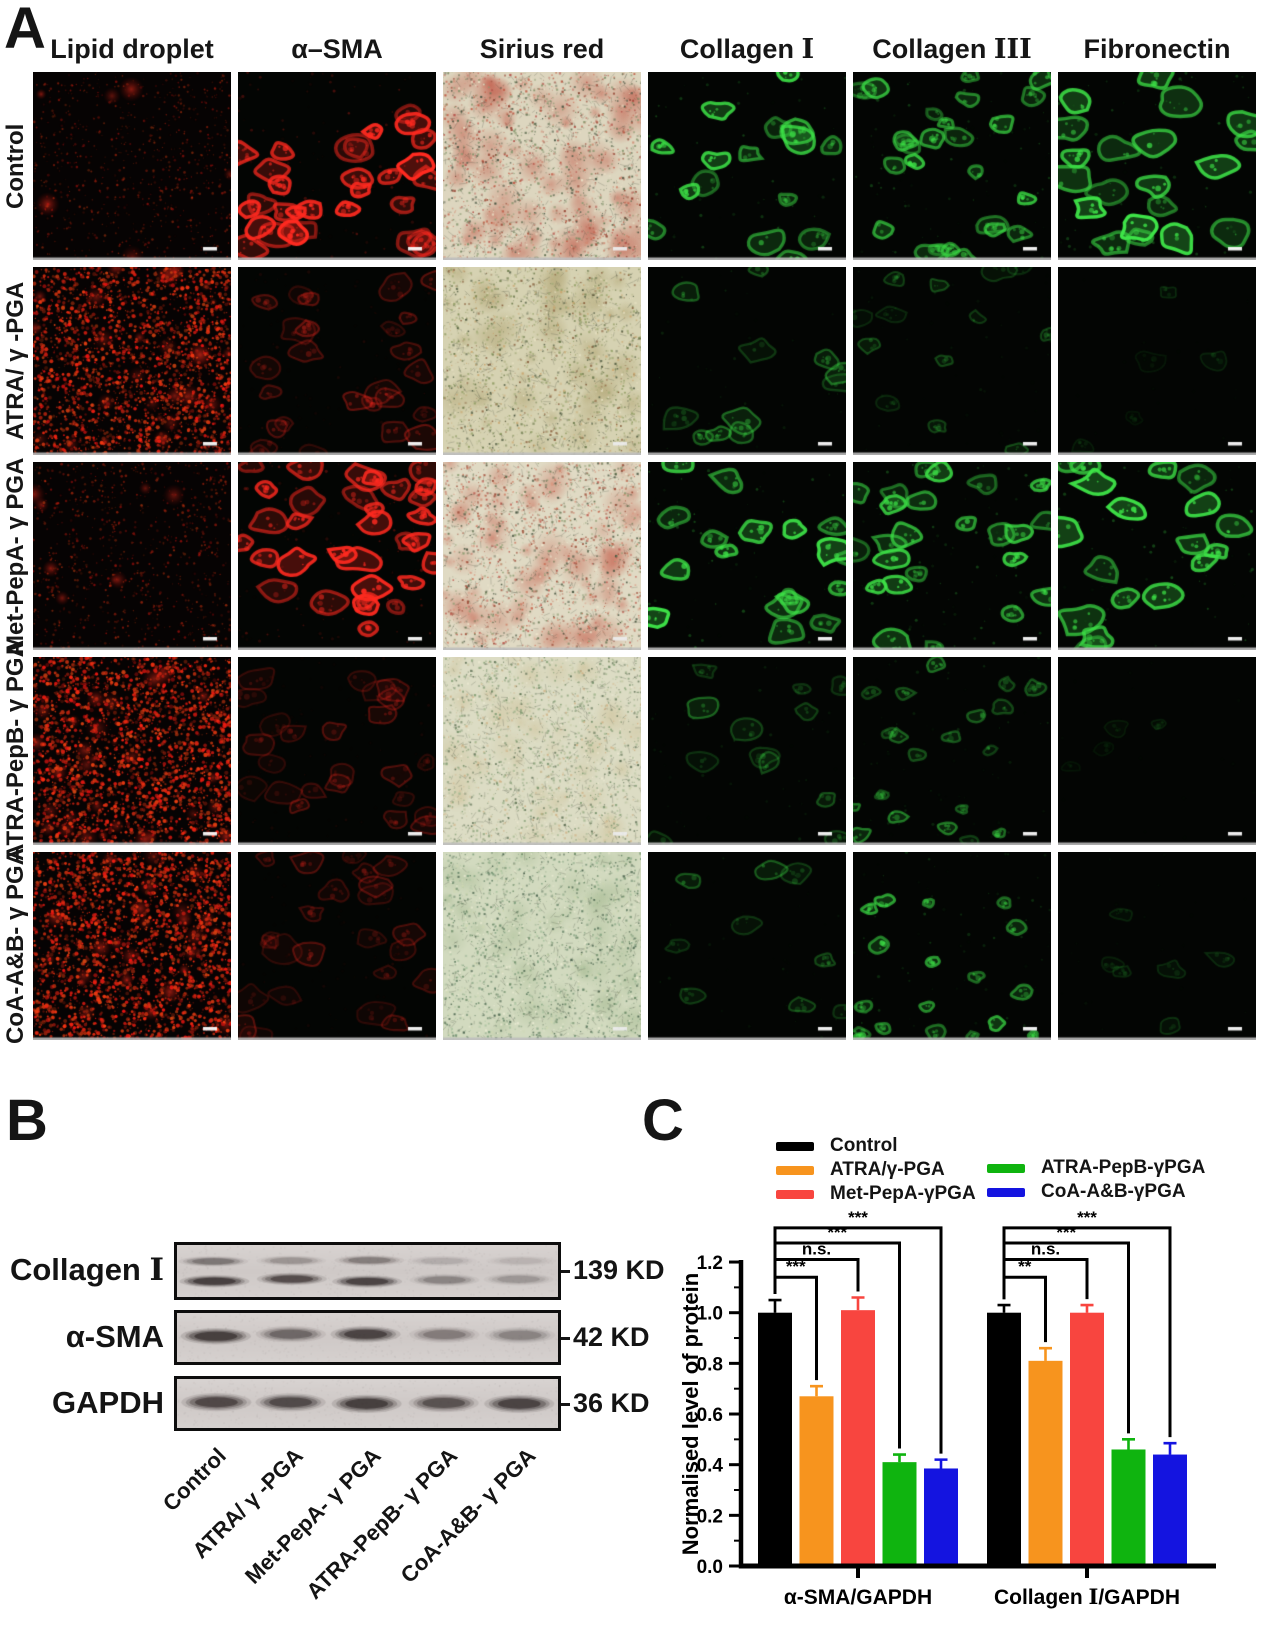  I want to click on micrograph-ATRA-PGA-col2, so click(542, 361).